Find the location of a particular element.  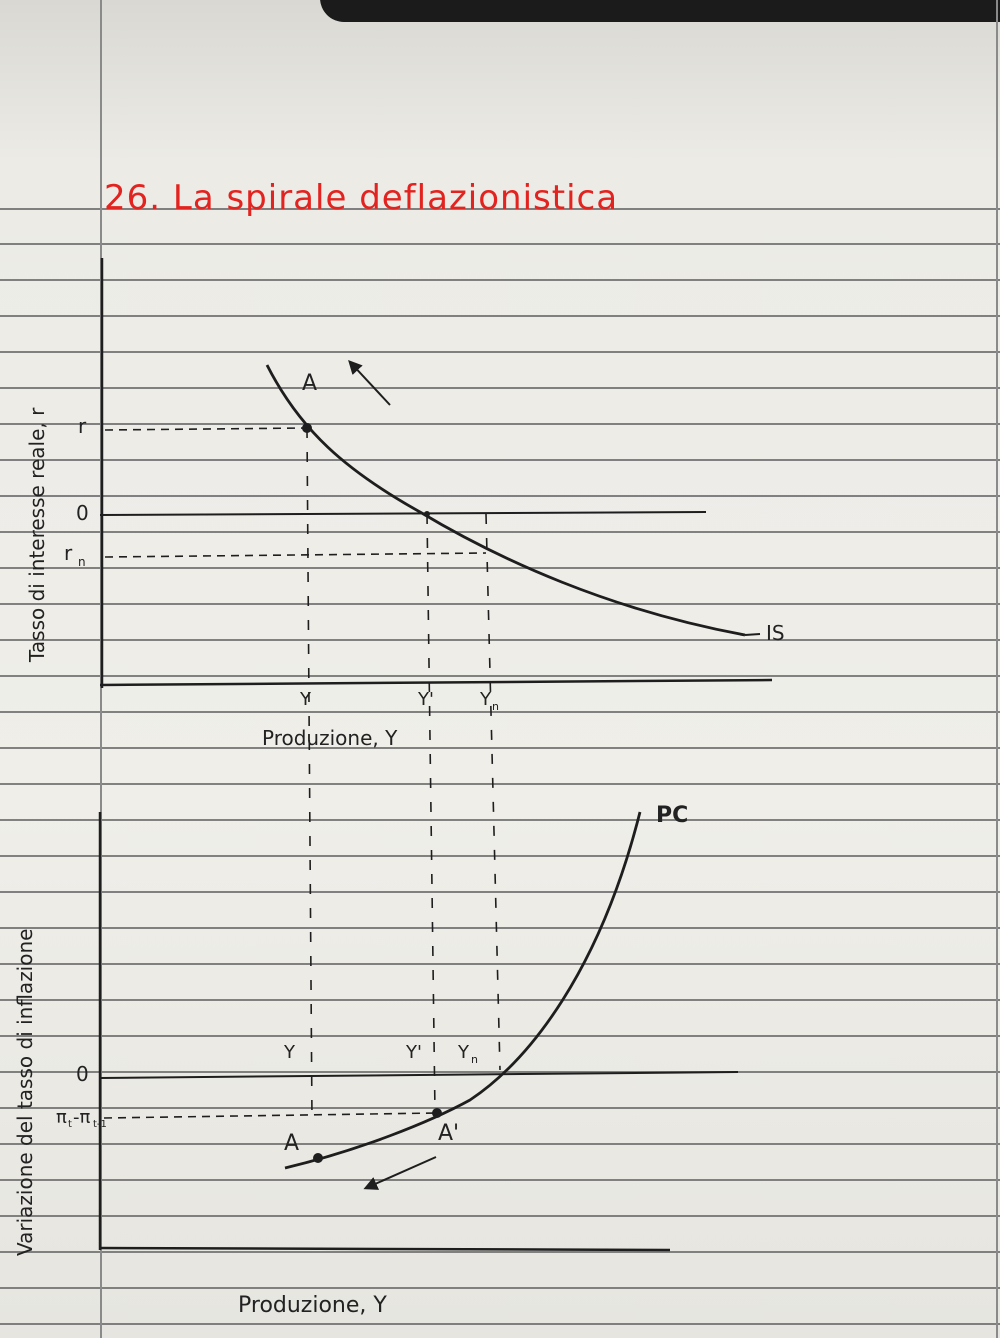

point-a-prime is located at coordinates (437, 1113).